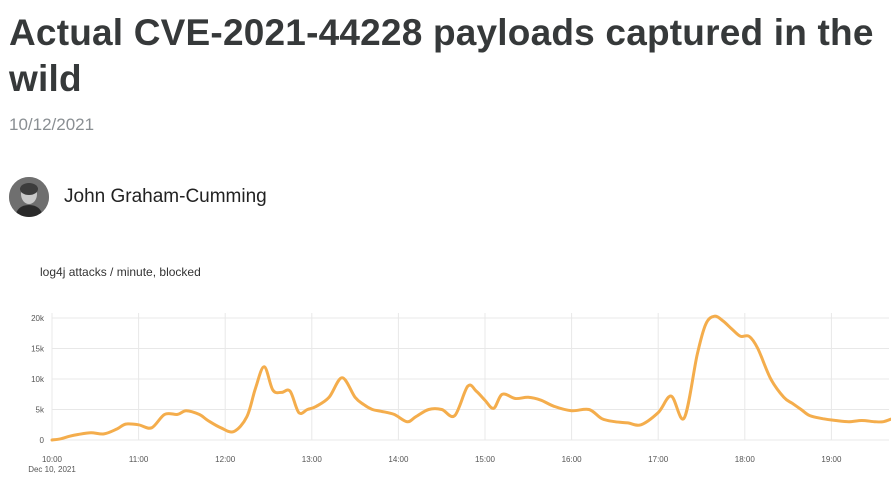 The height and width of the screenshot is (501, 891). I want to click on chart-title: log4j attacks / minute, blocked, so click(120, 272).